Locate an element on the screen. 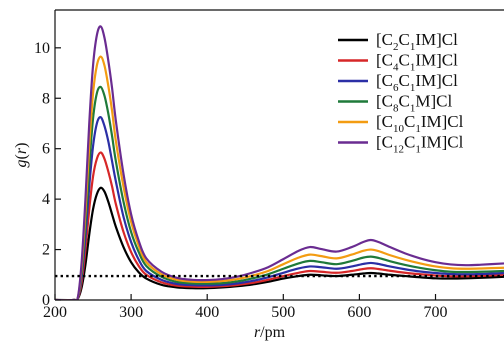  legend-label-4: [C8C1M]Cl is located at coordinates (414, 103).